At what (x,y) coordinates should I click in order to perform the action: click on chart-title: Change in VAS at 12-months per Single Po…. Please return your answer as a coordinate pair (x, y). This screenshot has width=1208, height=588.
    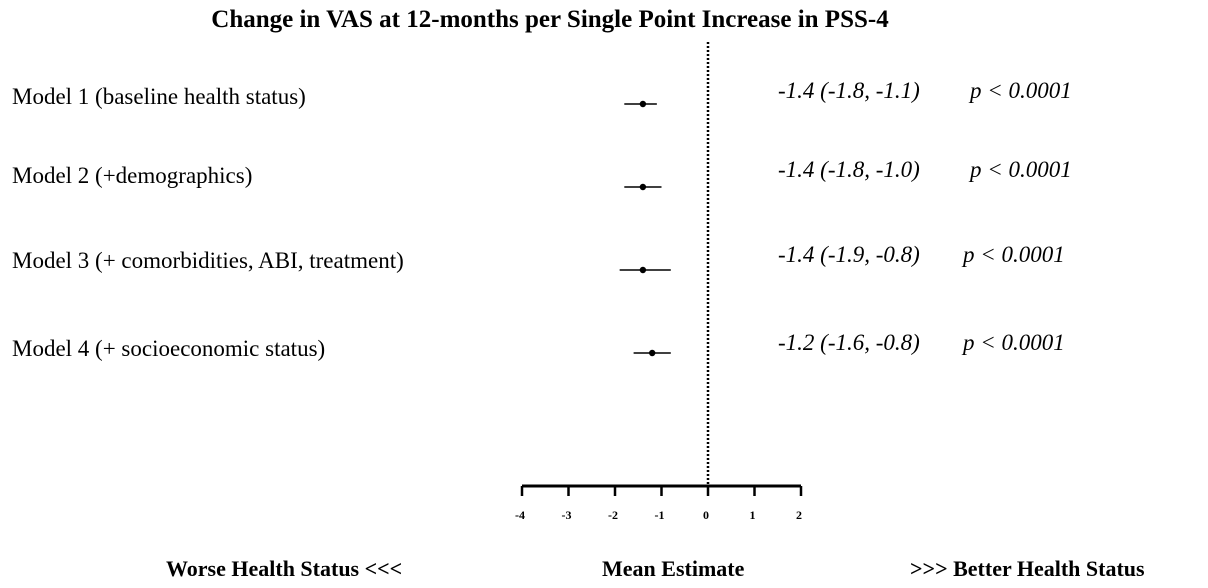
    Looking at the image, I should click on (550, 19).